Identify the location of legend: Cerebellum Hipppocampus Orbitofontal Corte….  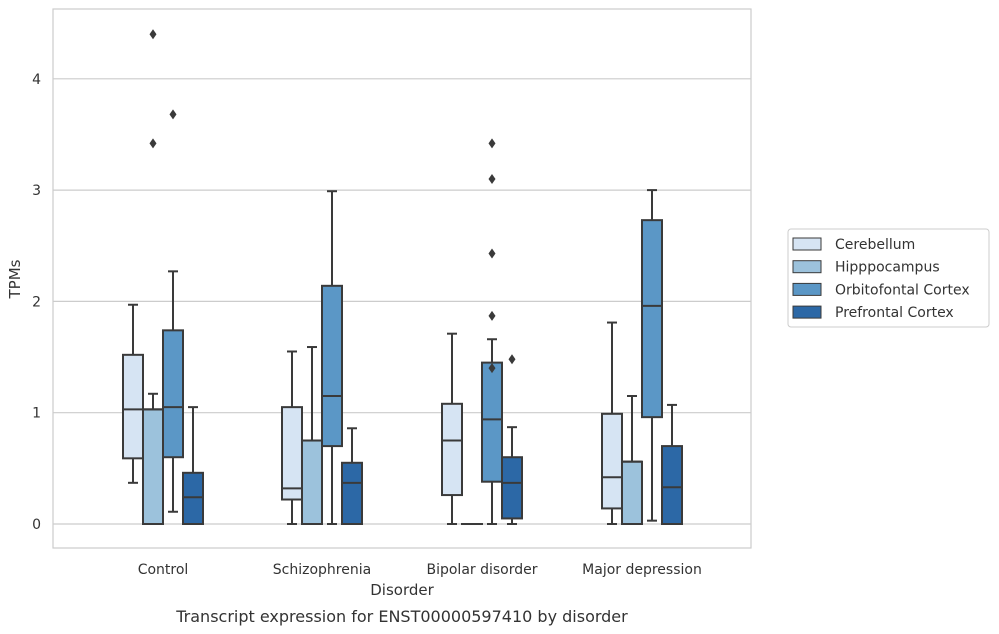
(888, 278).